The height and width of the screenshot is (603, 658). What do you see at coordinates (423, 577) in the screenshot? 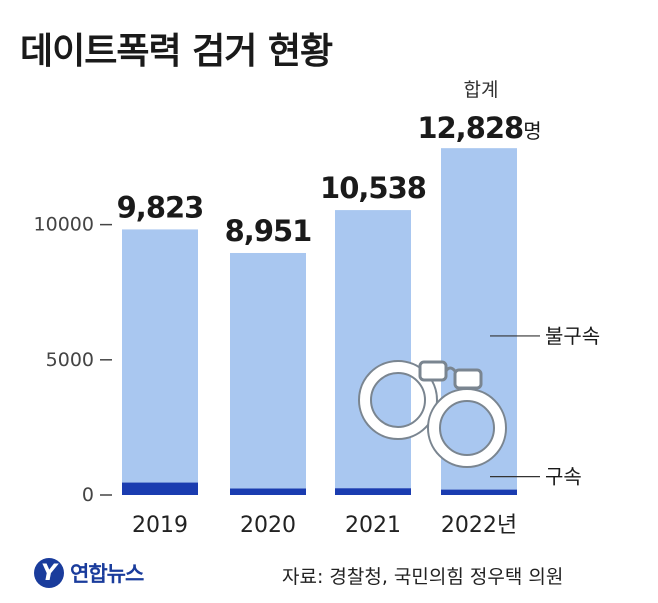
I see `source-note: 자료: 경찰청, 국민의힘 정우택 의원` at bounding box center [423, 577].